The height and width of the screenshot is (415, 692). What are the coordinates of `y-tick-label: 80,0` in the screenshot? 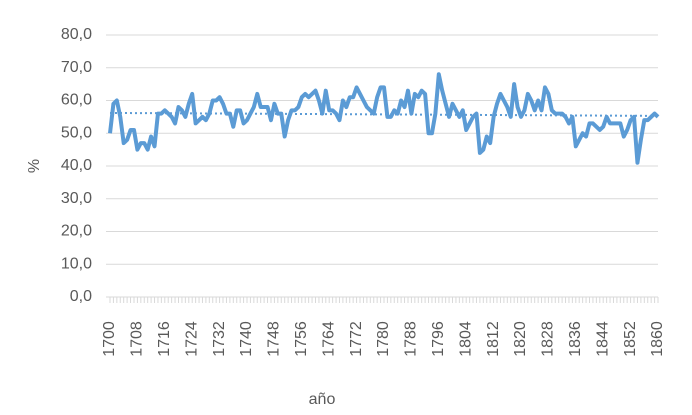 It's located at (76, 34).